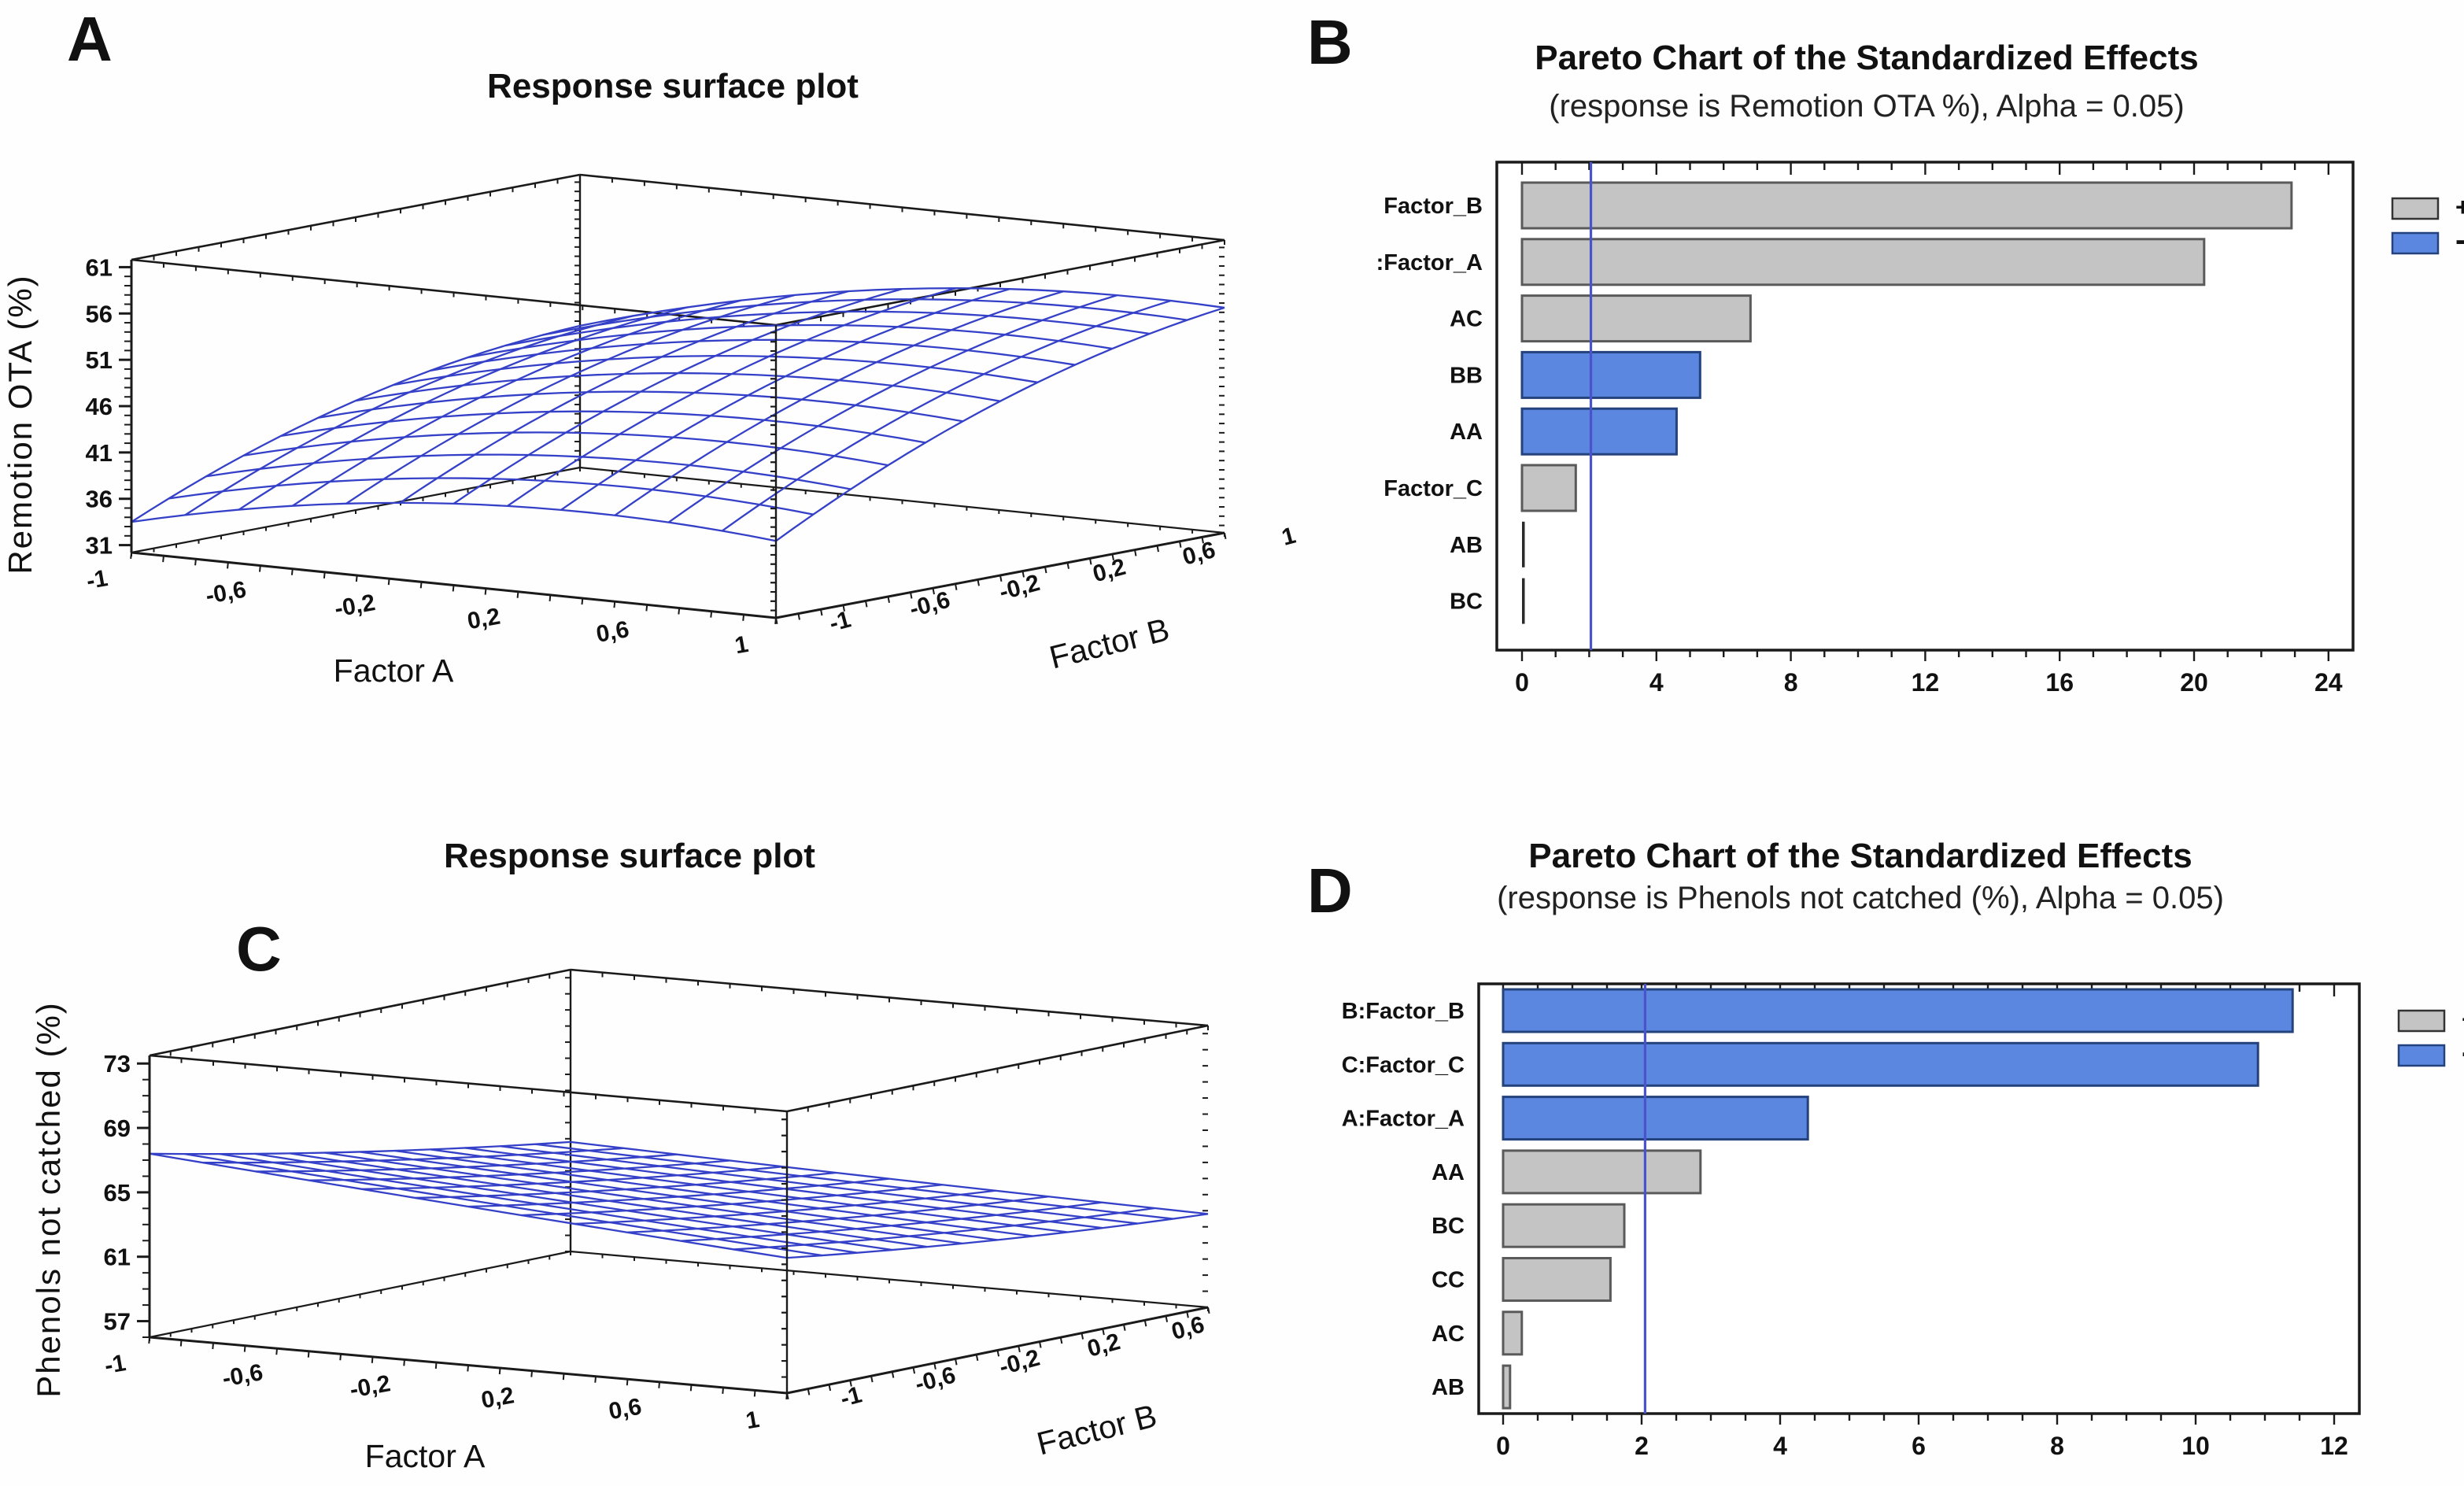 Image resolution: width=2464 pixels, height=1486 pixels. Describe the element at coordinates (1860, 856) in the screenshot. I see `chart-title: Pareto Chart of the Standardized Effects` at that location.